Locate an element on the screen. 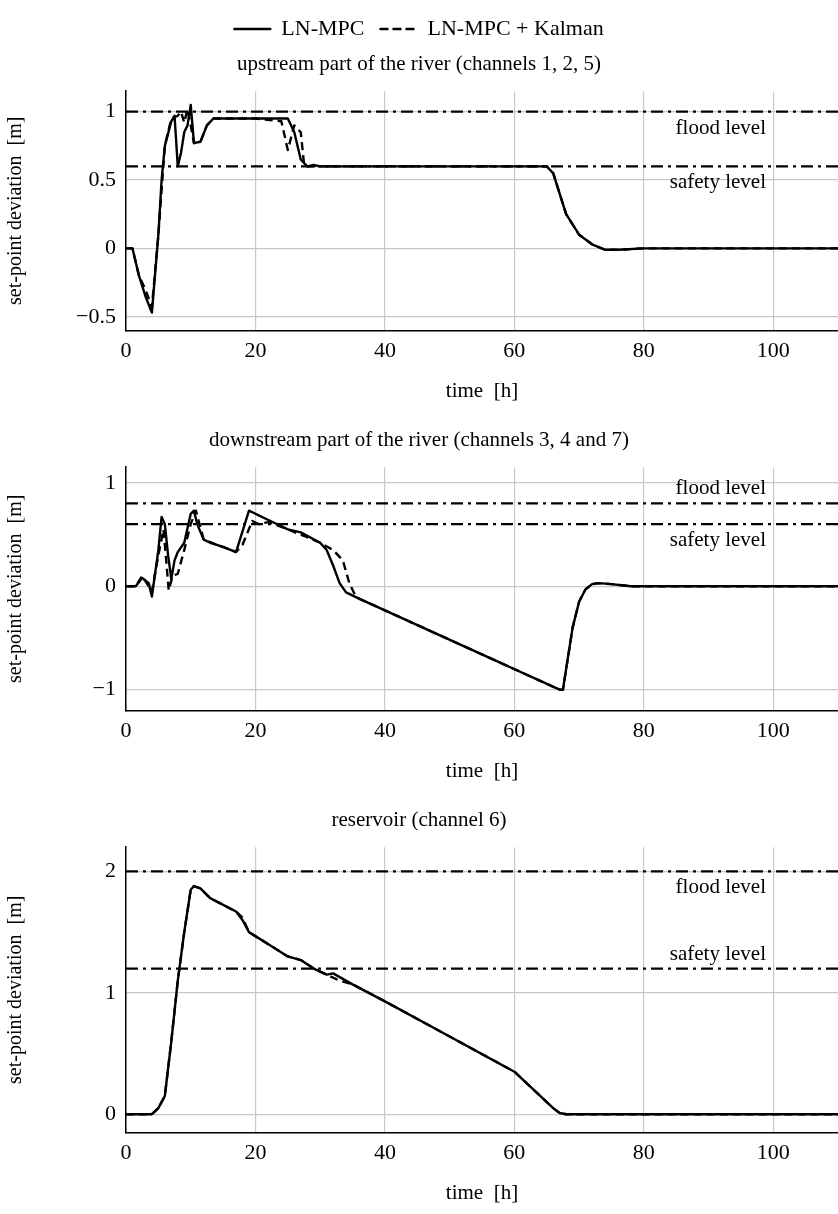  y-tick-label: −0.5 is located at coordinates (96, 315).